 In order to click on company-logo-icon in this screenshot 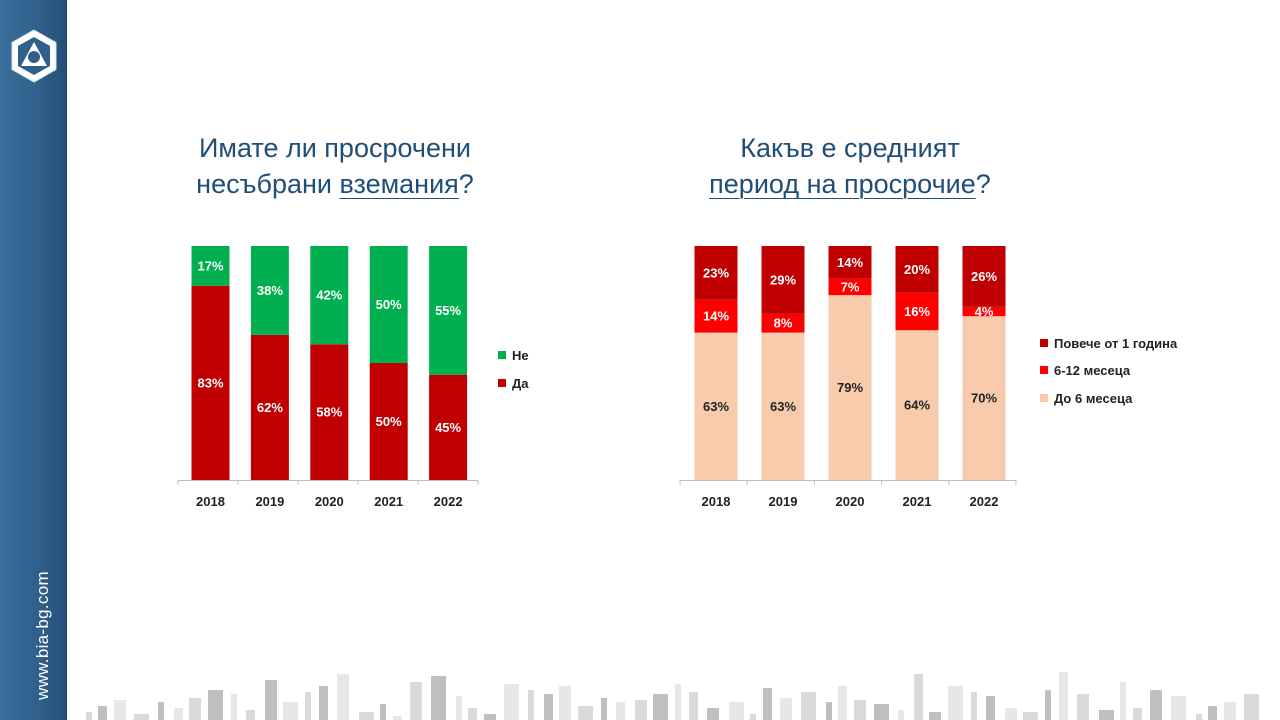, I will do `click(34, 56)`.